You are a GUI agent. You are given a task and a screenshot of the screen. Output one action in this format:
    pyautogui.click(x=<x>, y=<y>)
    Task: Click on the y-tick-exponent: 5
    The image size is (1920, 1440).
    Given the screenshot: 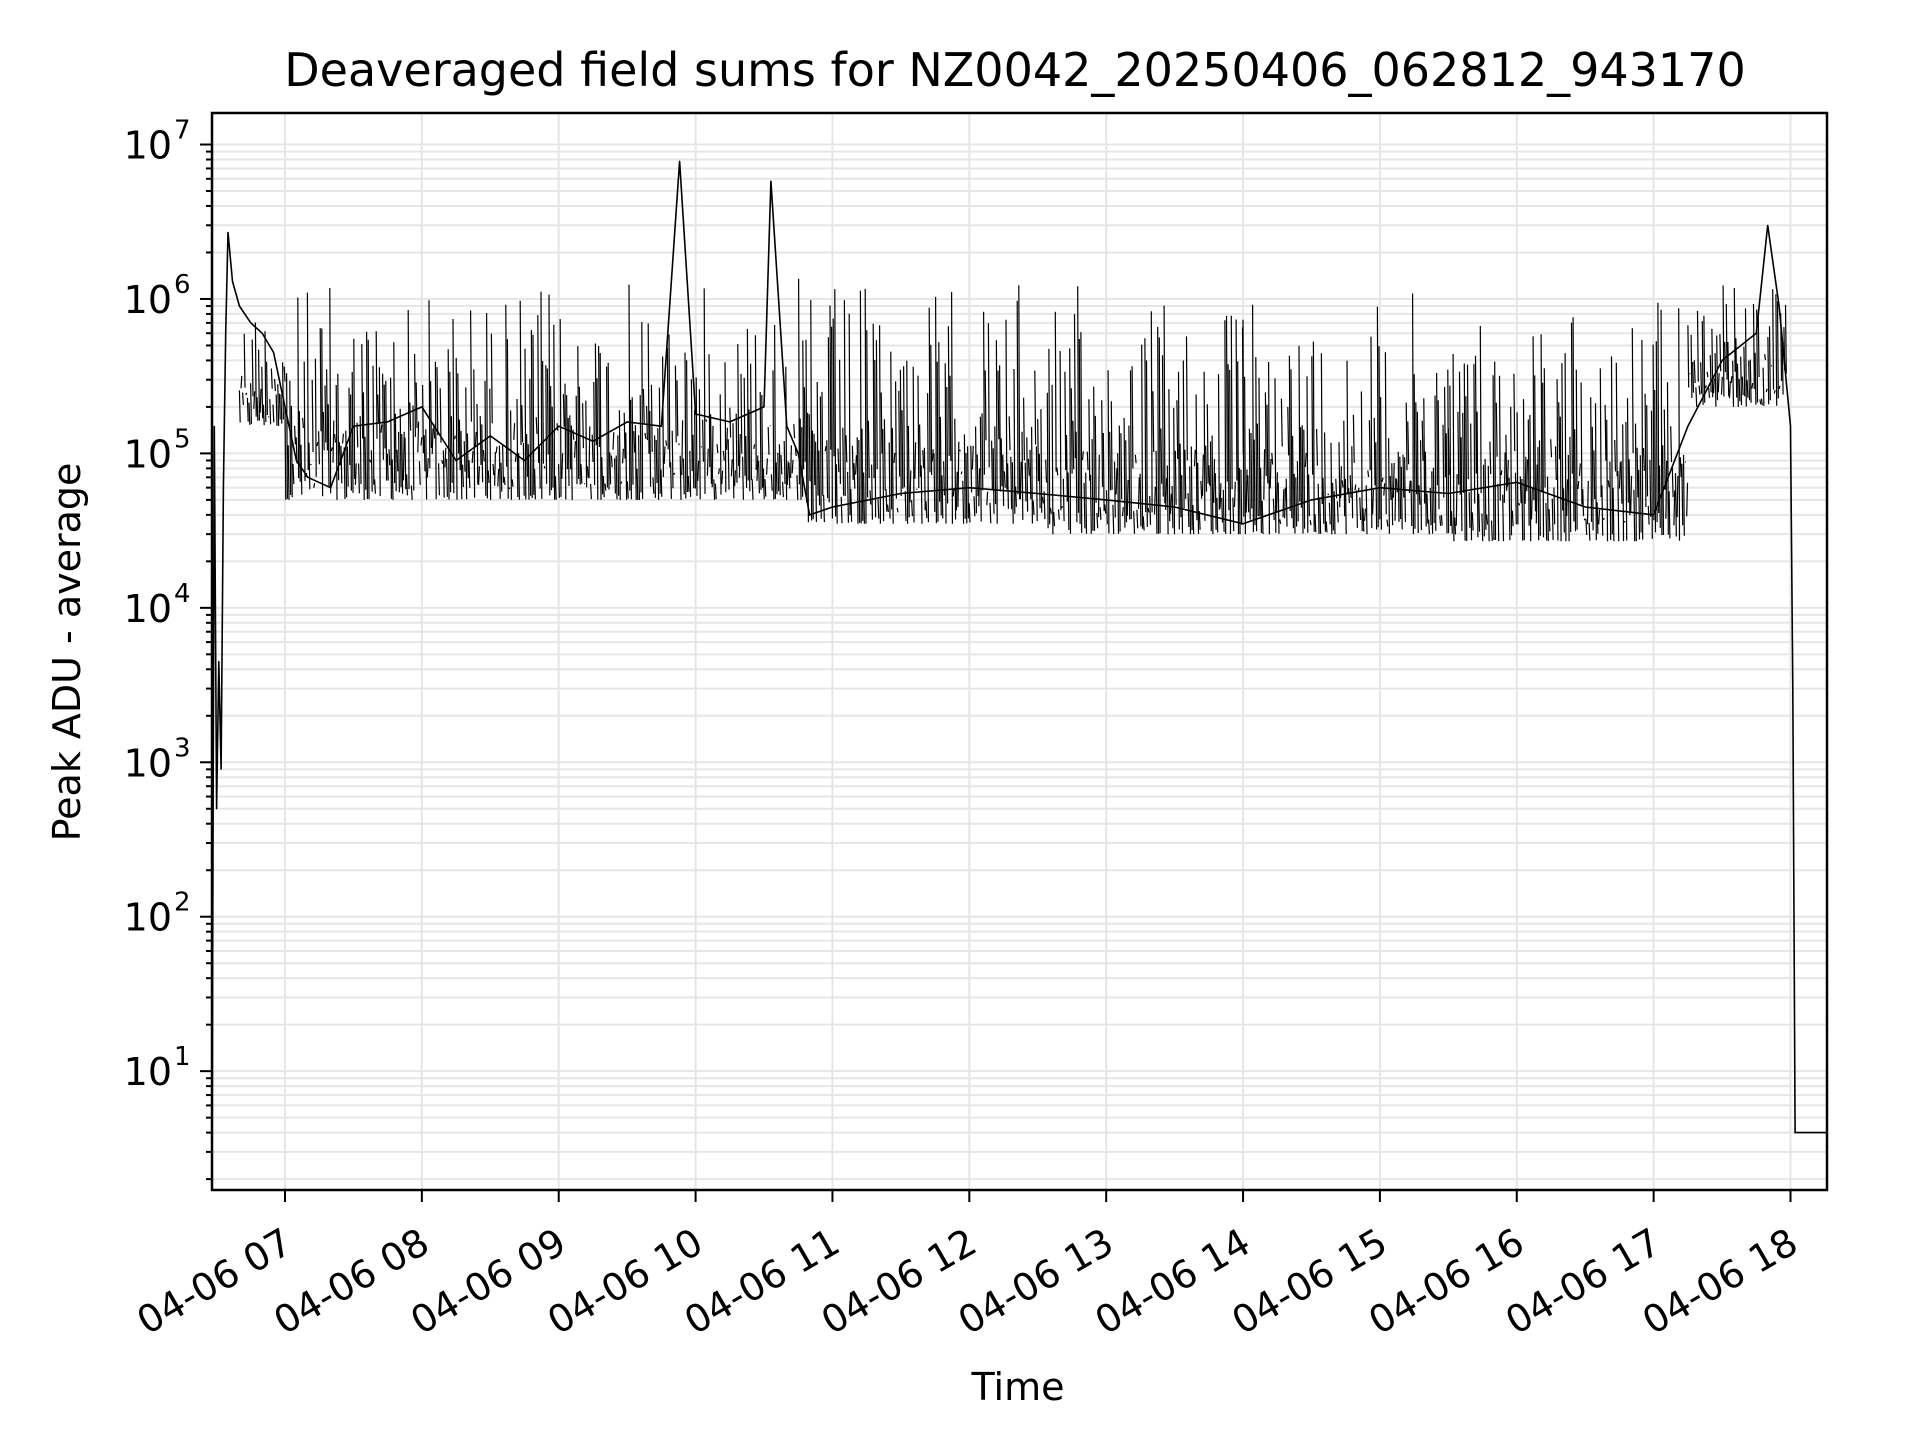 What is the action you would take?
    pyautogui.click(x=182, y=439)
    